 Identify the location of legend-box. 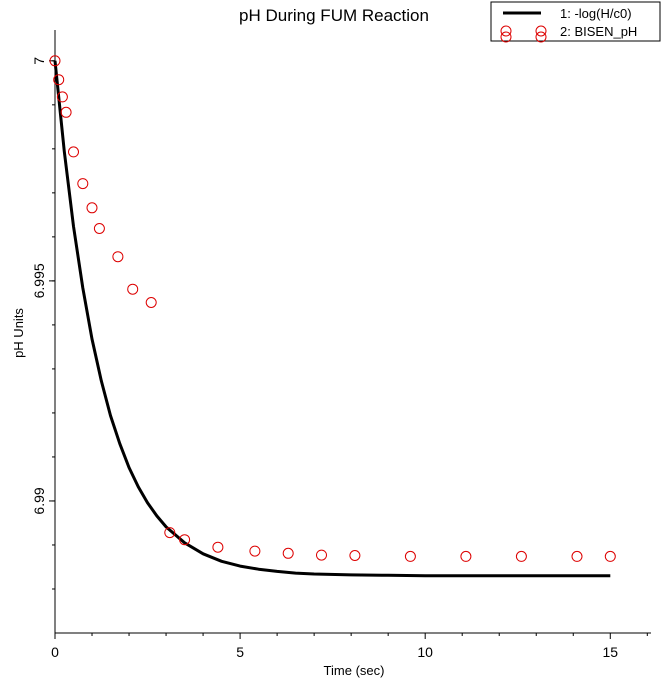
(575, 21).